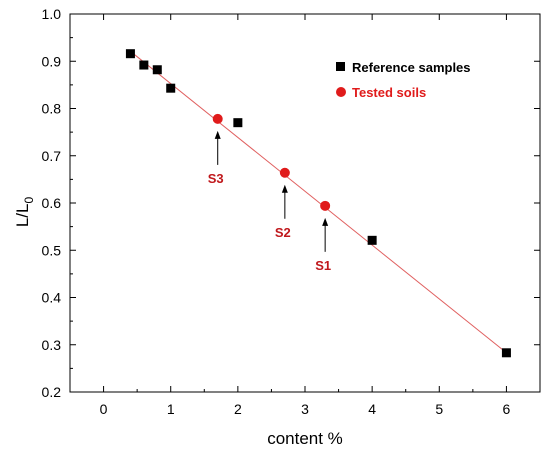 This screenshot has height=454, width=550. What do you see at coordinates (283, 232) in the screenshot?
I see `annotation-label-s2: S2` at bounding box center [283, 232].